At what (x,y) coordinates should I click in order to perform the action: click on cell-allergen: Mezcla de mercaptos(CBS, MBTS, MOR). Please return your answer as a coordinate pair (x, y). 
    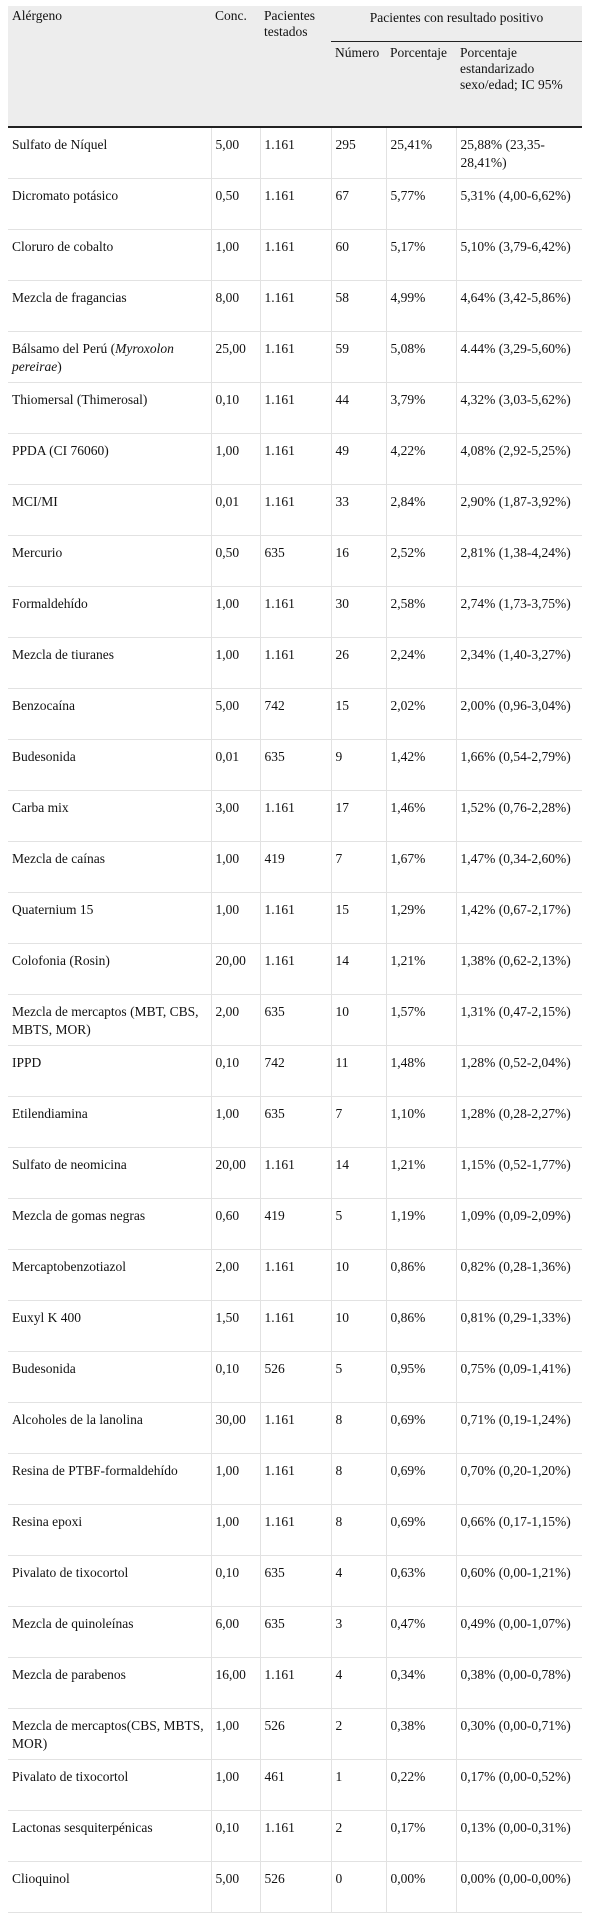
    Looking at the image, I should click on (110, 1734).